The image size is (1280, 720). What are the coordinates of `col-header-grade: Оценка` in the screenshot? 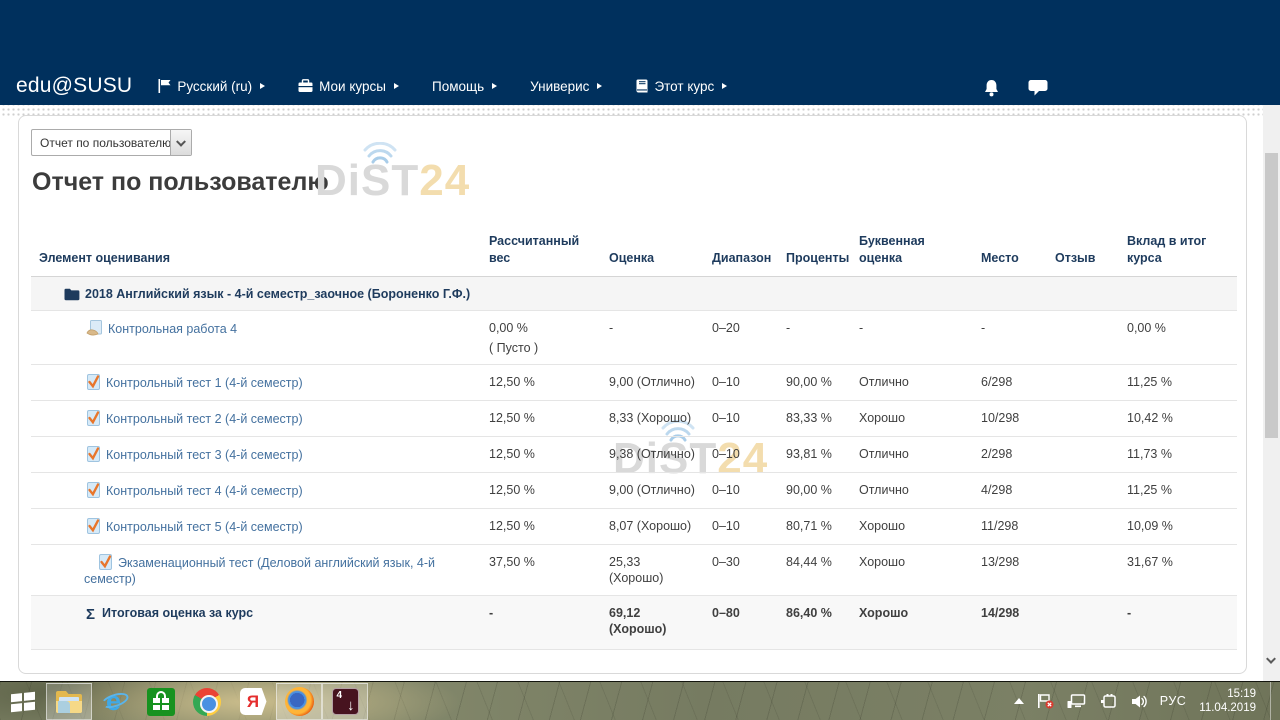 It's located at (652, 250).